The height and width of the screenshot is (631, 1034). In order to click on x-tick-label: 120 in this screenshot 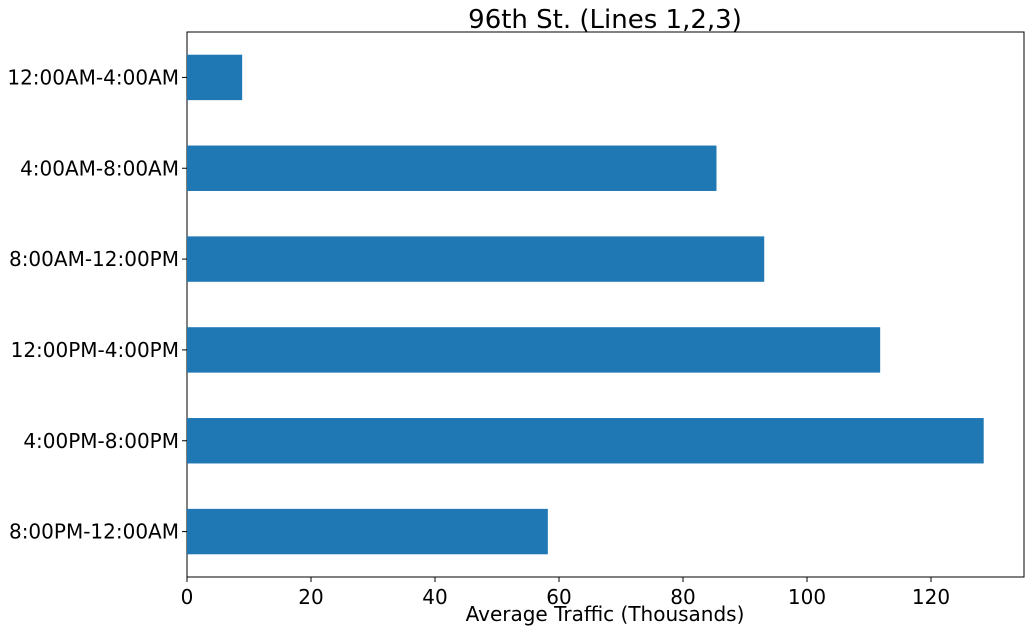, I will do `click(931, 597)`.